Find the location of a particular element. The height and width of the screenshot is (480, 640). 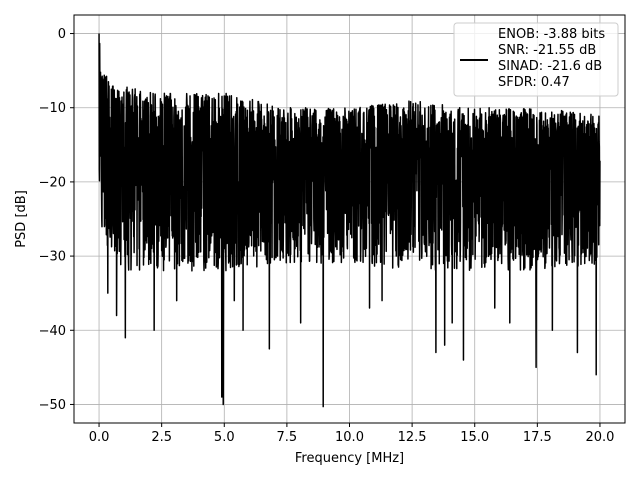

y-tick-label: −20 is located at coordinates (52, 182).